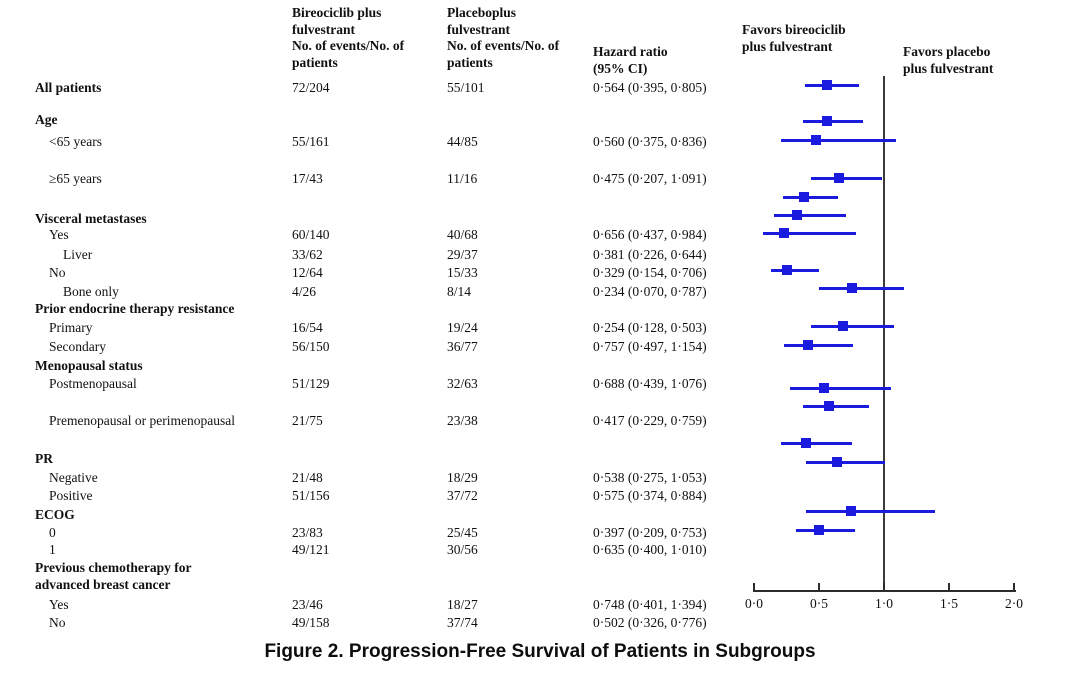 The height and width of the screenshot is (680, 1080). What do you see at coordinates (337, 21) in the screenshot?
I see `arm1-name: Bireociclib plus fulvestrant` at bounding box center [337, 21].